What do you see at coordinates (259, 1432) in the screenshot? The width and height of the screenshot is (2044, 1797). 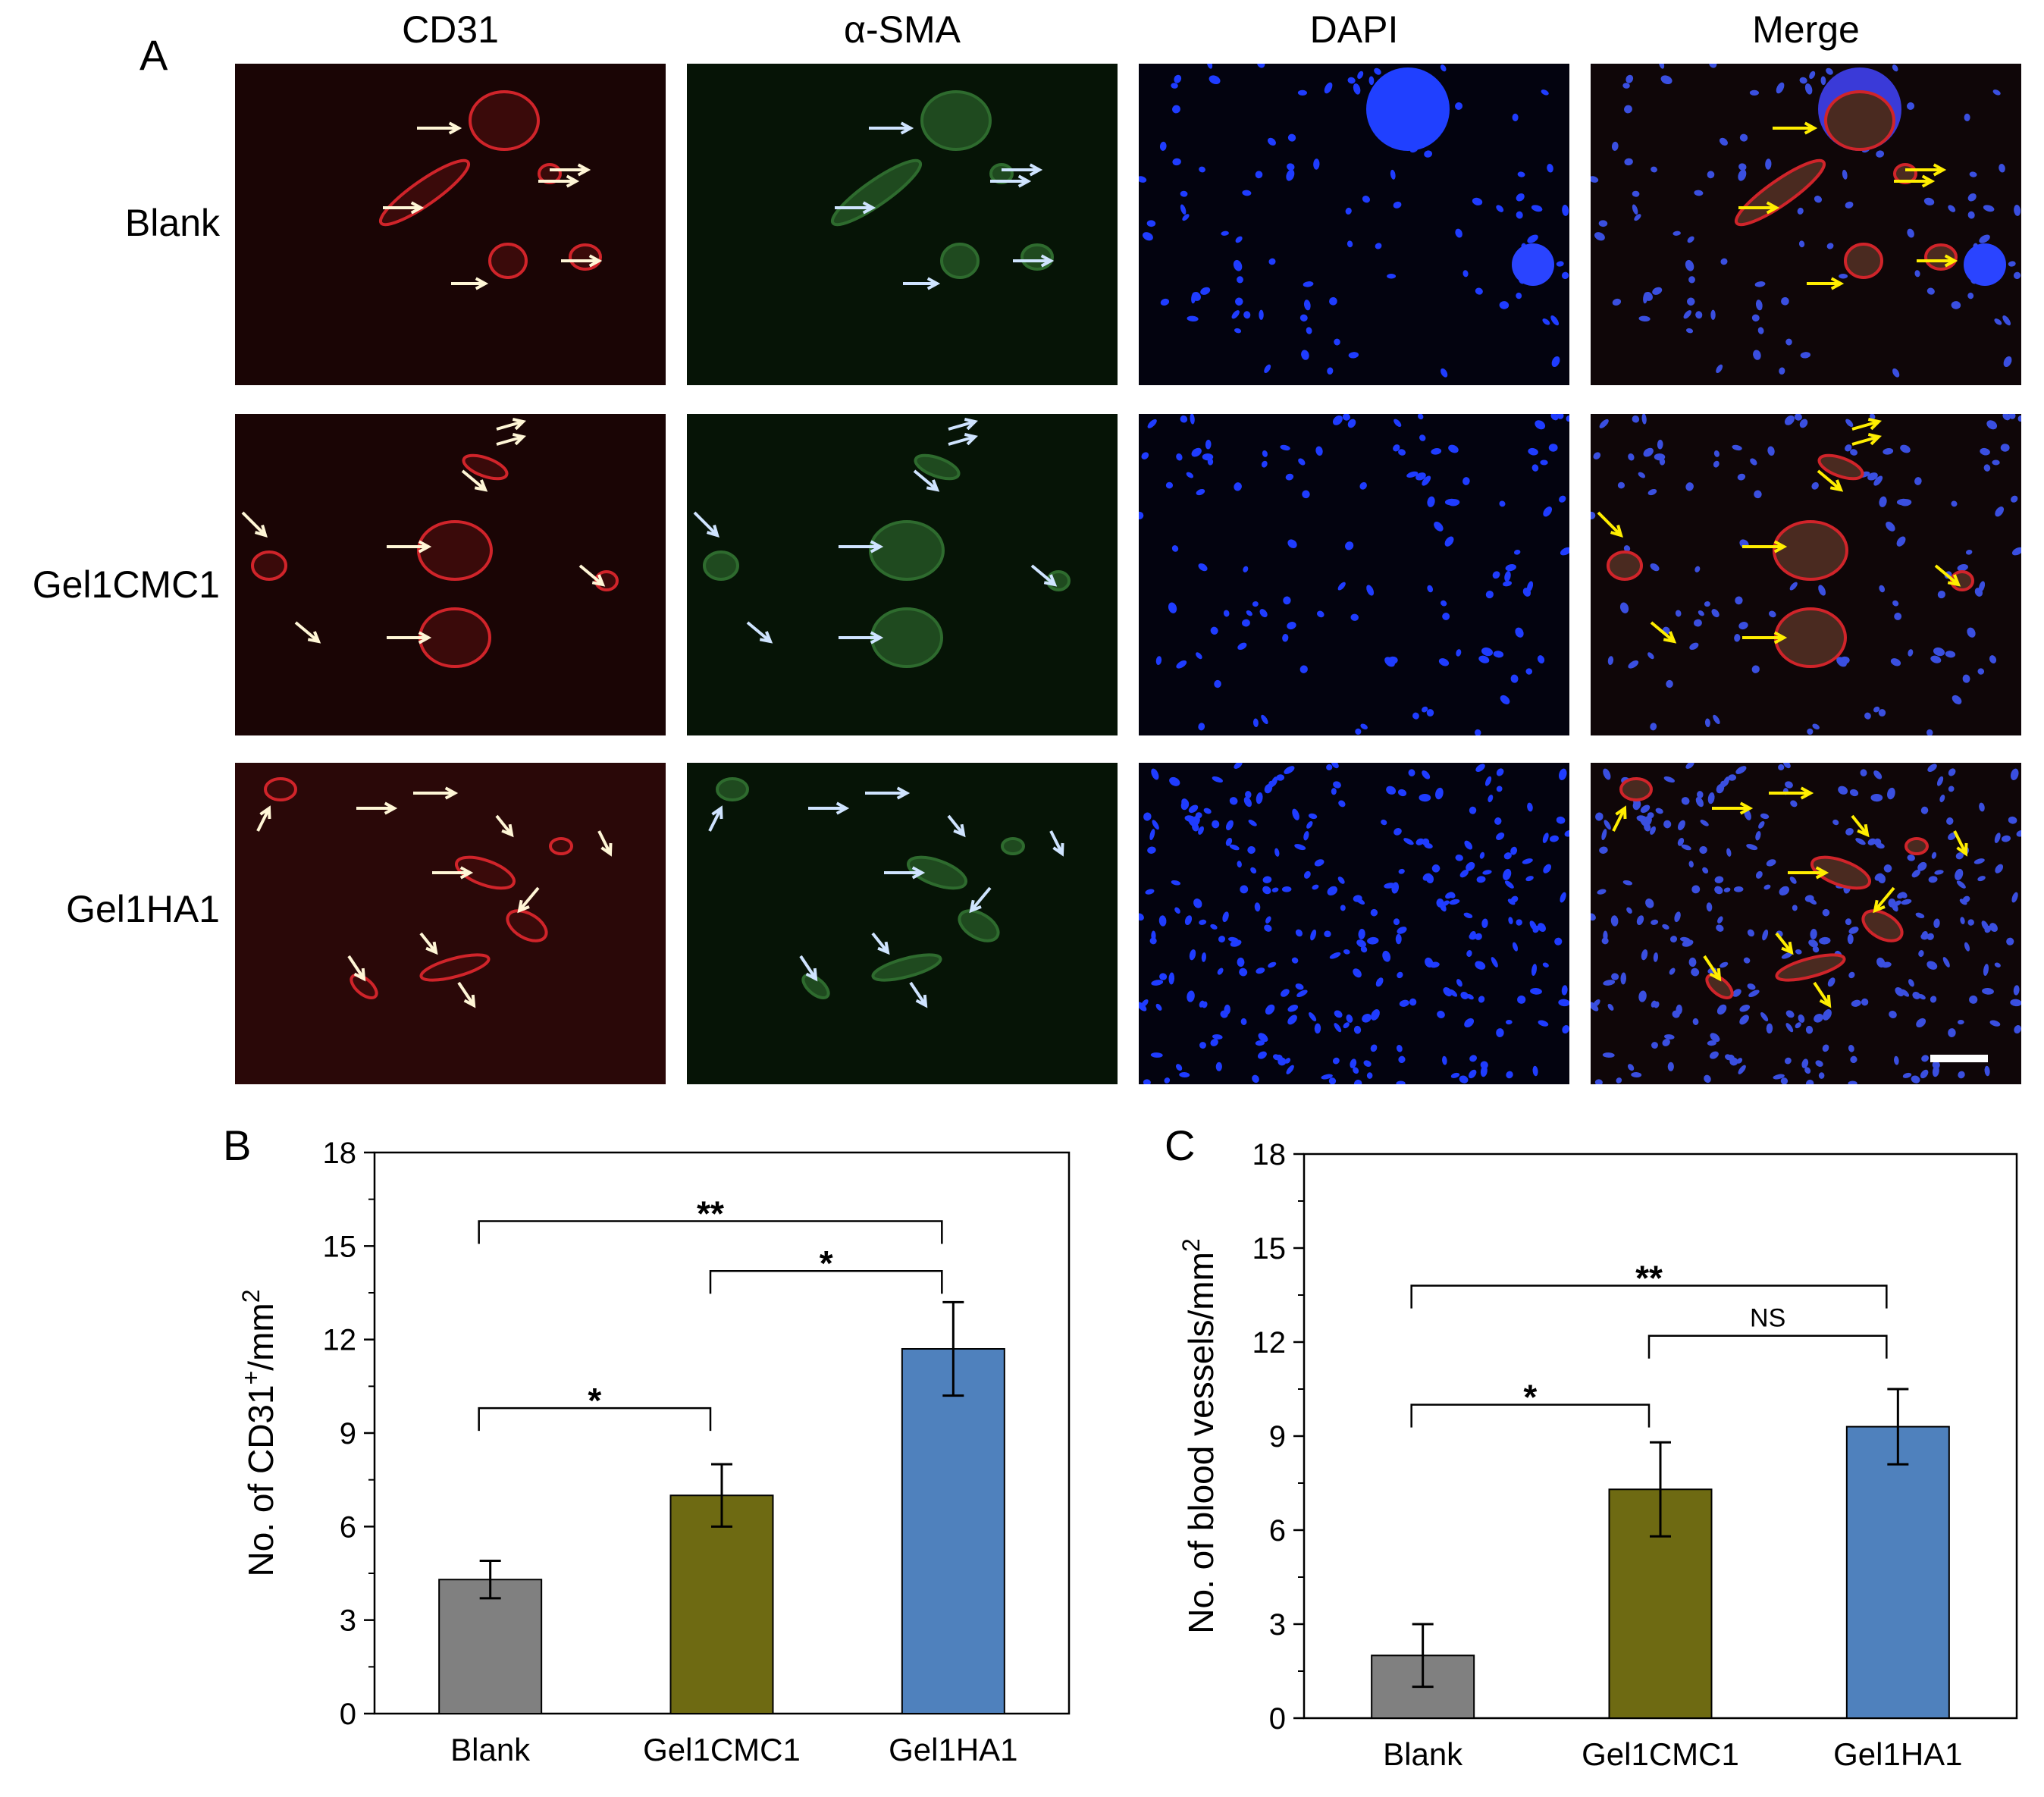 I see `y-axis-title: No. of CD31+/mm2` at bounding box center [259, 1432].